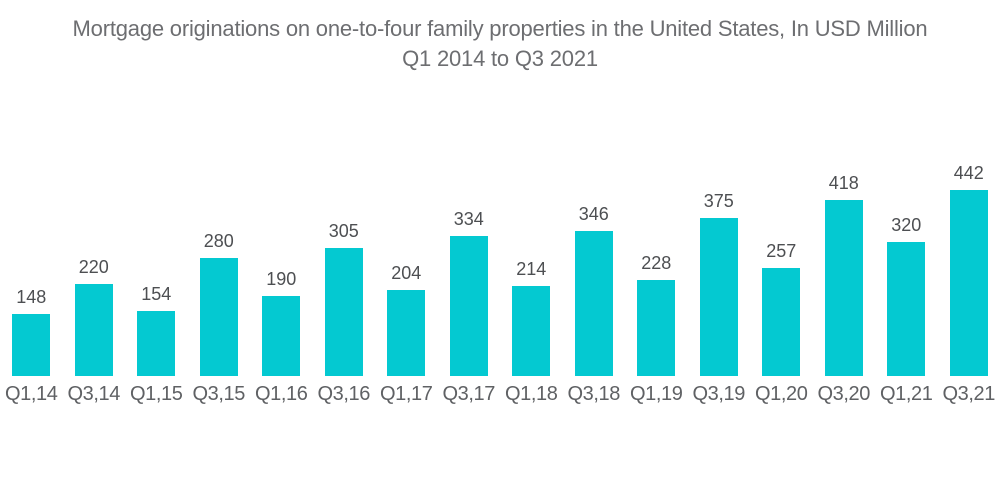 The width and height of the screenshot is (1000, 504). What do you see at coordinates (844, 394) in the screenshot?
I see `x-axis-label: Q3,20` at bounding box center [844, 394].